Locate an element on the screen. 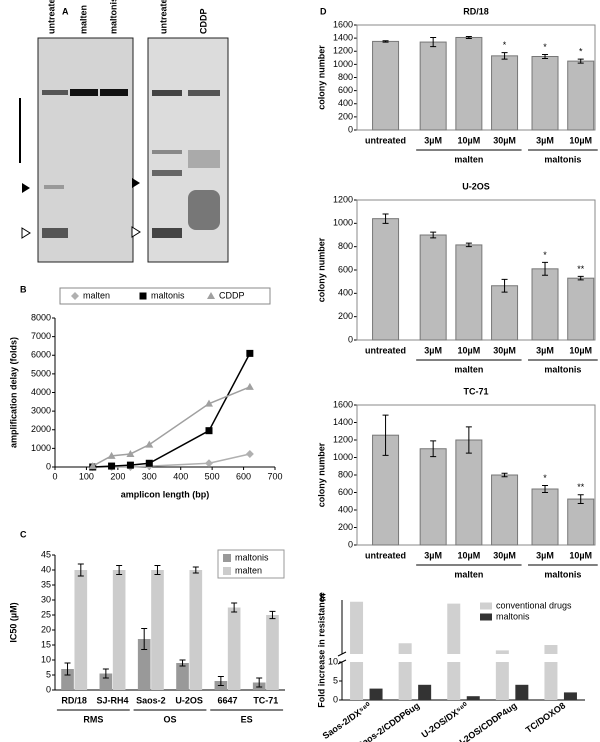 This screenshot has width=600, height=742. y-tick-label: 2000 is located at coordinates (41, 429).